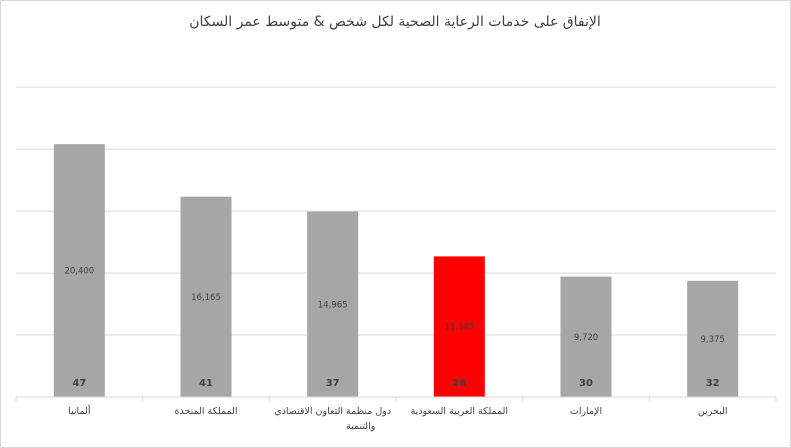 This screenshot has width=791, height=448. I want to click on spending-value-label: 11,345, so click(459, 328).